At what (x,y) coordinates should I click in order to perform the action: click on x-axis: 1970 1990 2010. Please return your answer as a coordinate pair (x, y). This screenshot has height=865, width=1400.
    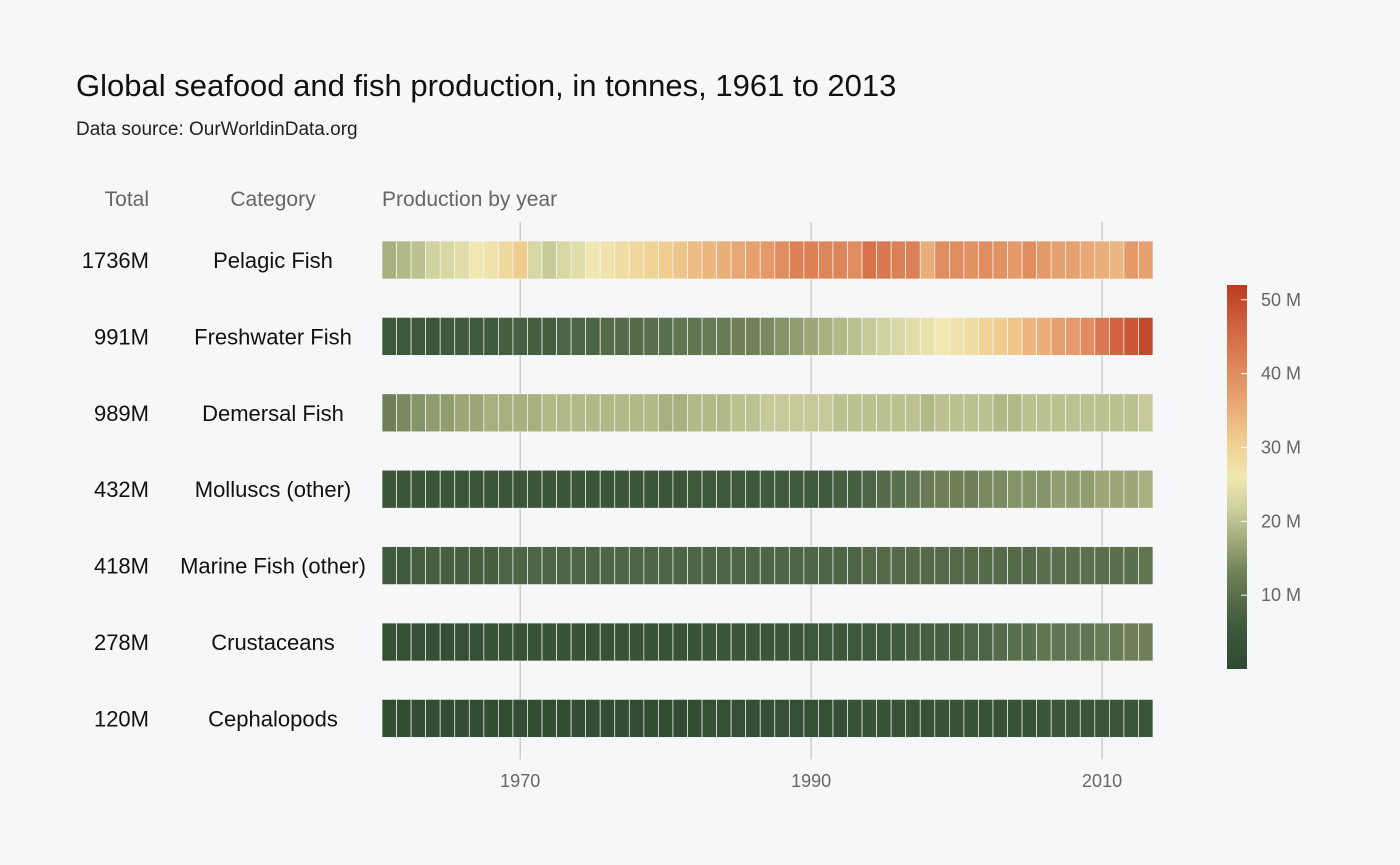
    Looking at the image, I should click on (811, 781).